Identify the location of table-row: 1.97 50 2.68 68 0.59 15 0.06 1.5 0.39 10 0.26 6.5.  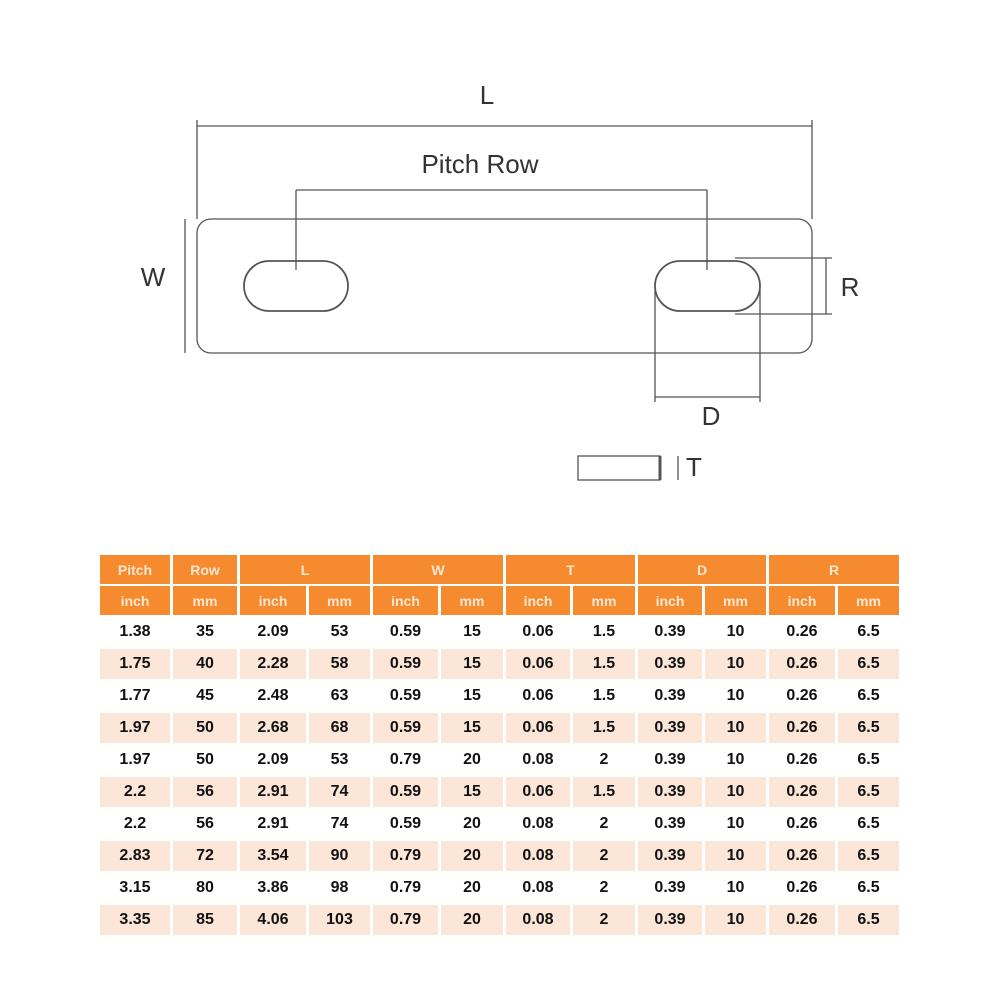
(499, 728).